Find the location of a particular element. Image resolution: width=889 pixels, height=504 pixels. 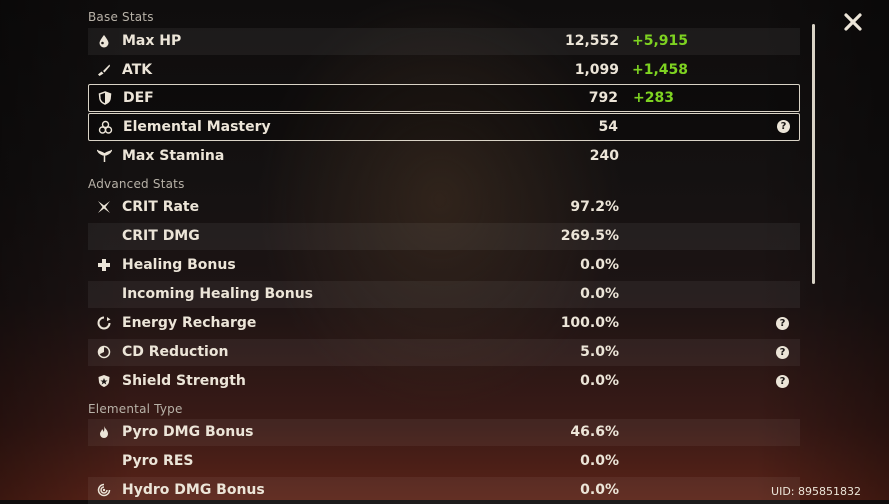

scrollbar is located at coordinates (813, 154).